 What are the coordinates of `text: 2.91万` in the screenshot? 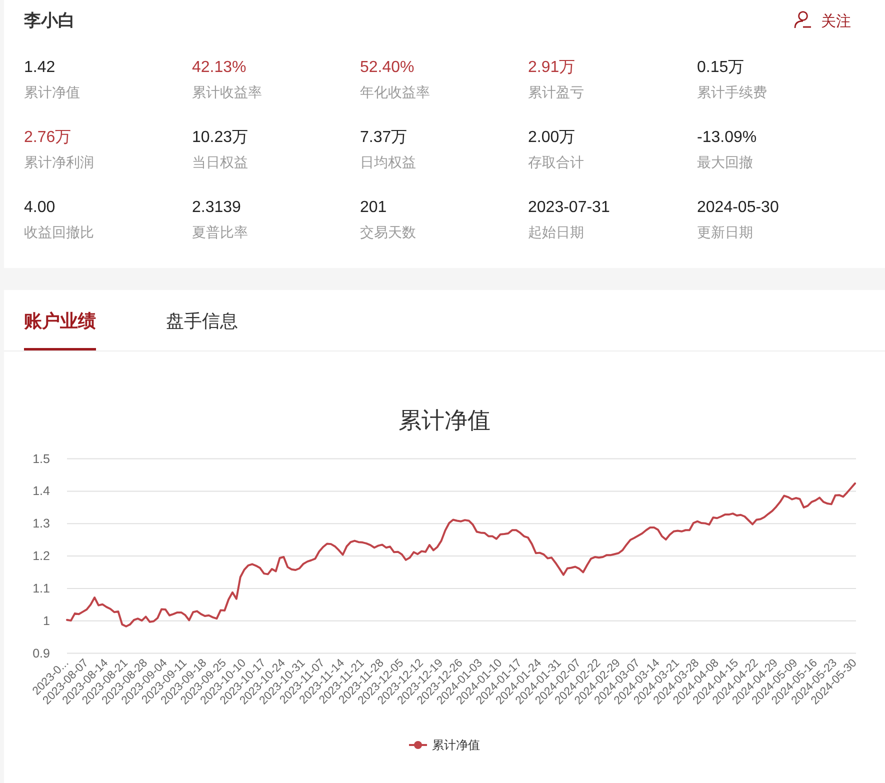 It's located at (552, 67).